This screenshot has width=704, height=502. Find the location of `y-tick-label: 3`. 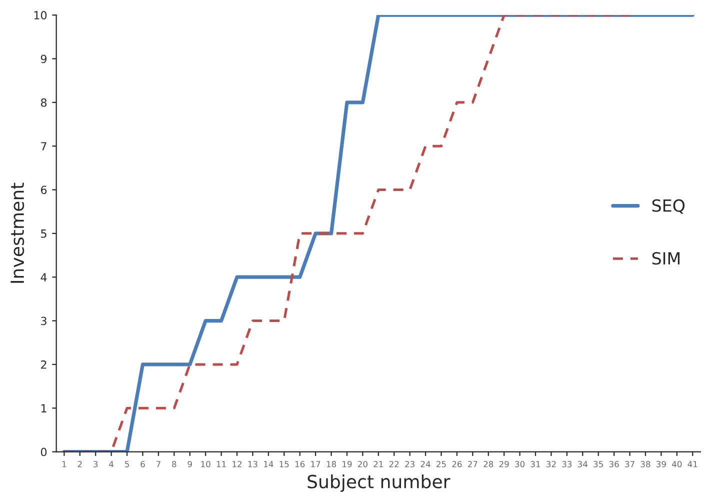

y-tick-label: 3 is located at coordinates (43, 321).